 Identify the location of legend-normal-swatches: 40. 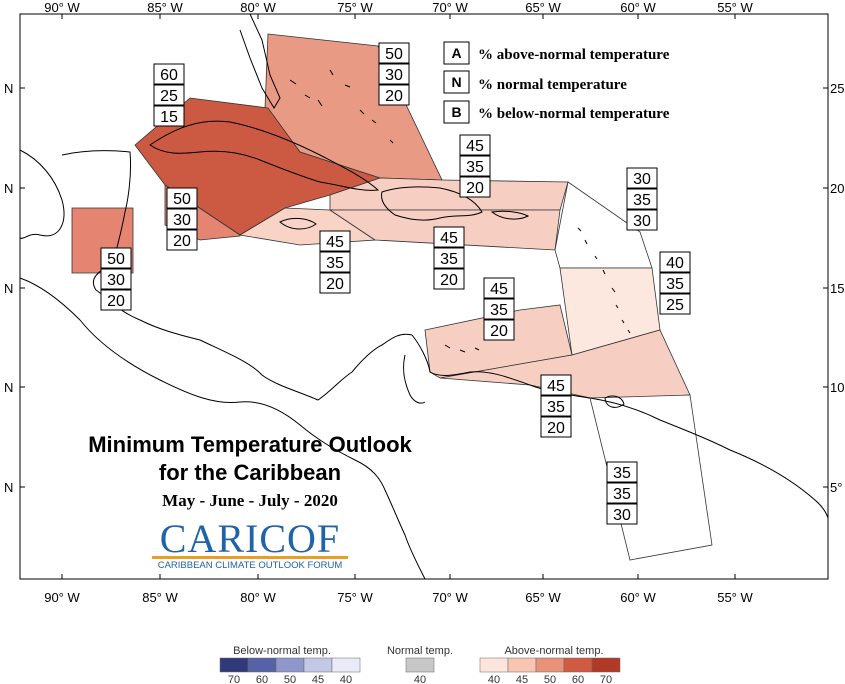
(420, 670).